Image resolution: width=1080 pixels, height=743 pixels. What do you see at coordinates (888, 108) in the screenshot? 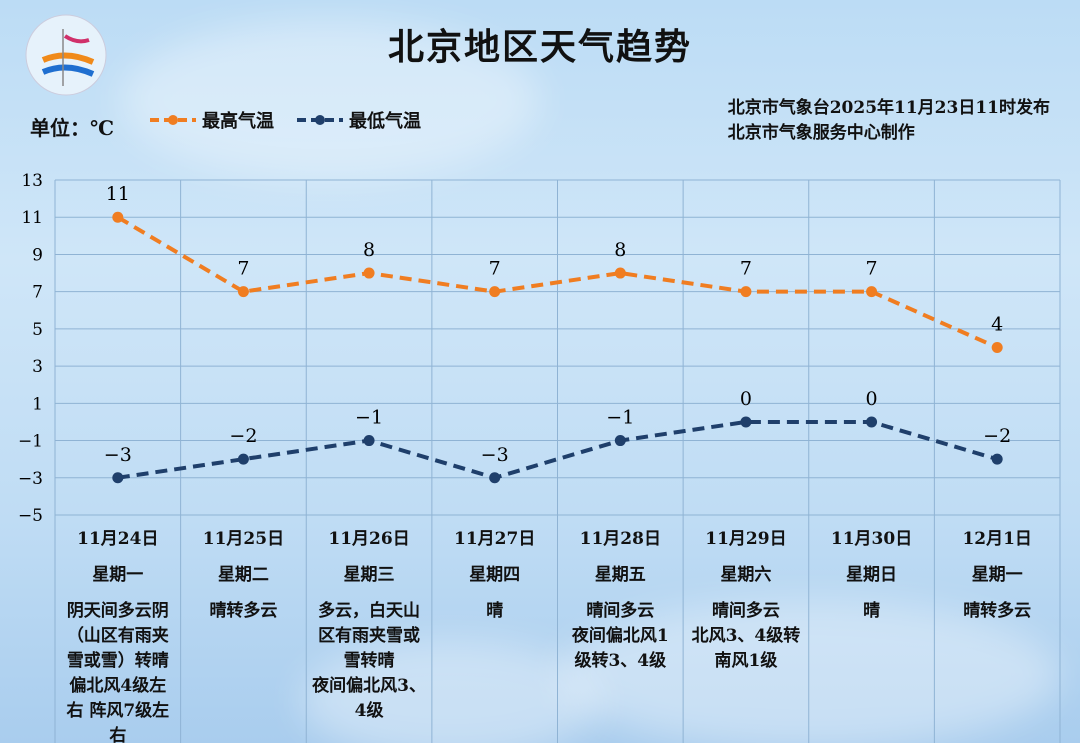
I see `issuer-line-1: 北京市气象台2025年11月23日11时发布` at bounding box center [888, 108].